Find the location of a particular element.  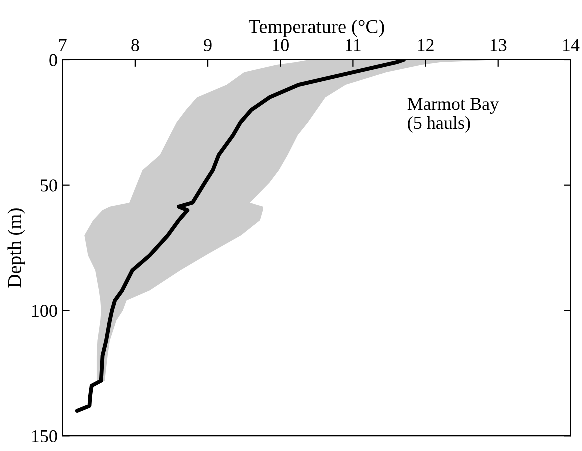

x-tick-label: 14 is located at coordinates (572, 45).